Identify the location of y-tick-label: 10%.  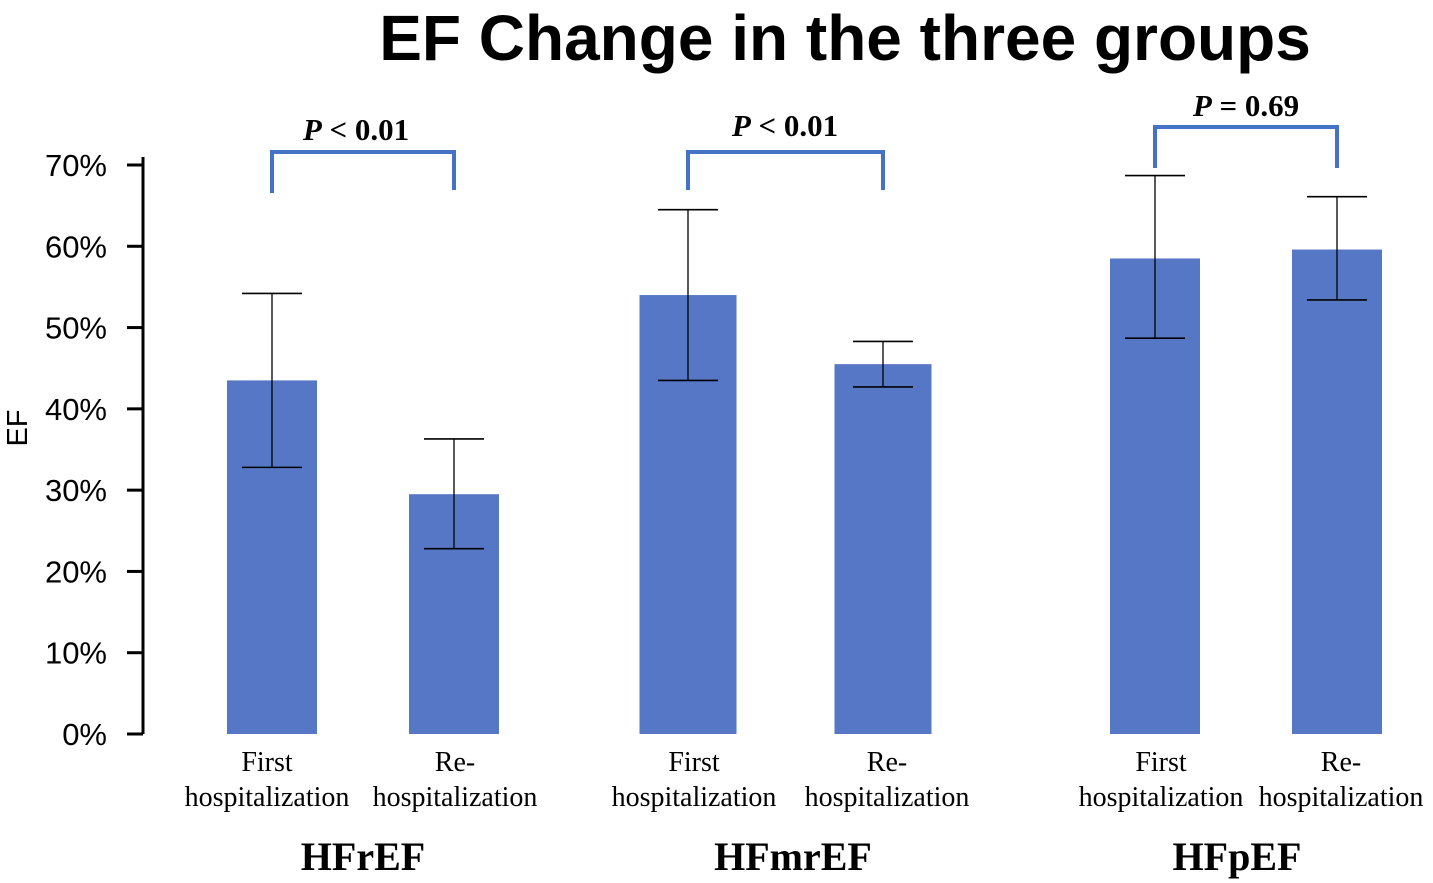
(76, 653).